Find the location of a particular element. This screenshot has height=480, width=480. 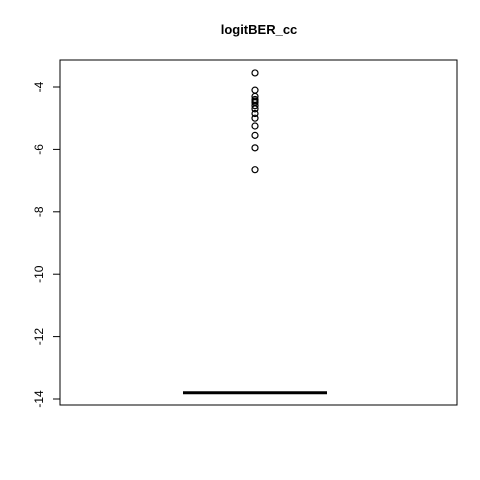

outliers is located at coordinates (255, 121).